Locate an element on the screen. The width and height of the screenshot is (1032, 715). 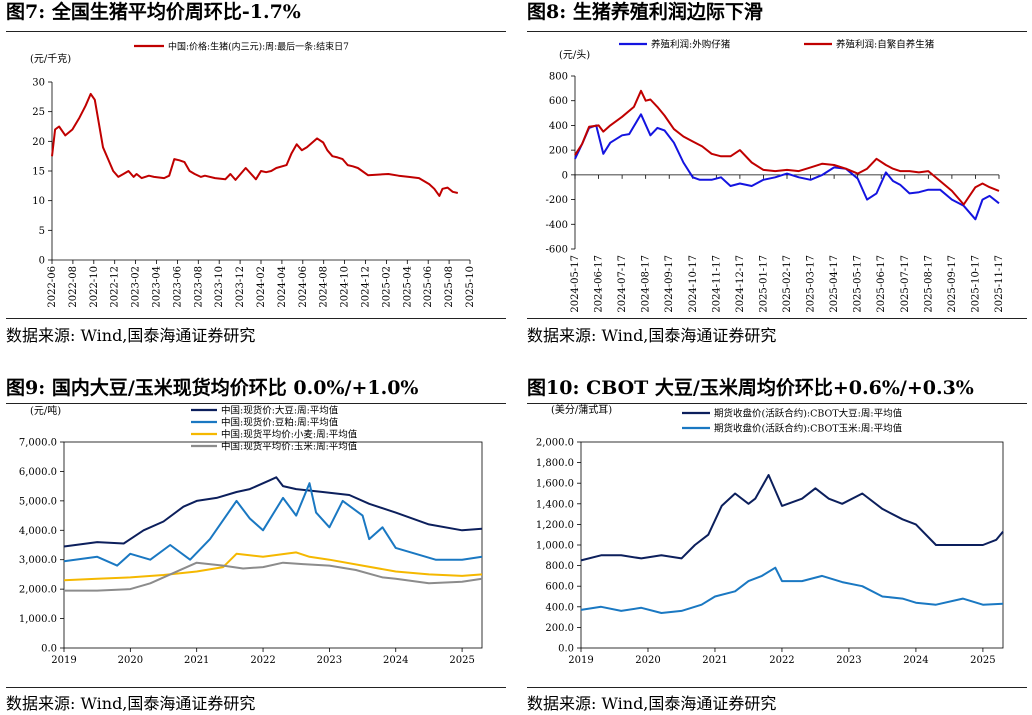
y-tick-label: 1,400.0 is located at coordinates (555, 504).